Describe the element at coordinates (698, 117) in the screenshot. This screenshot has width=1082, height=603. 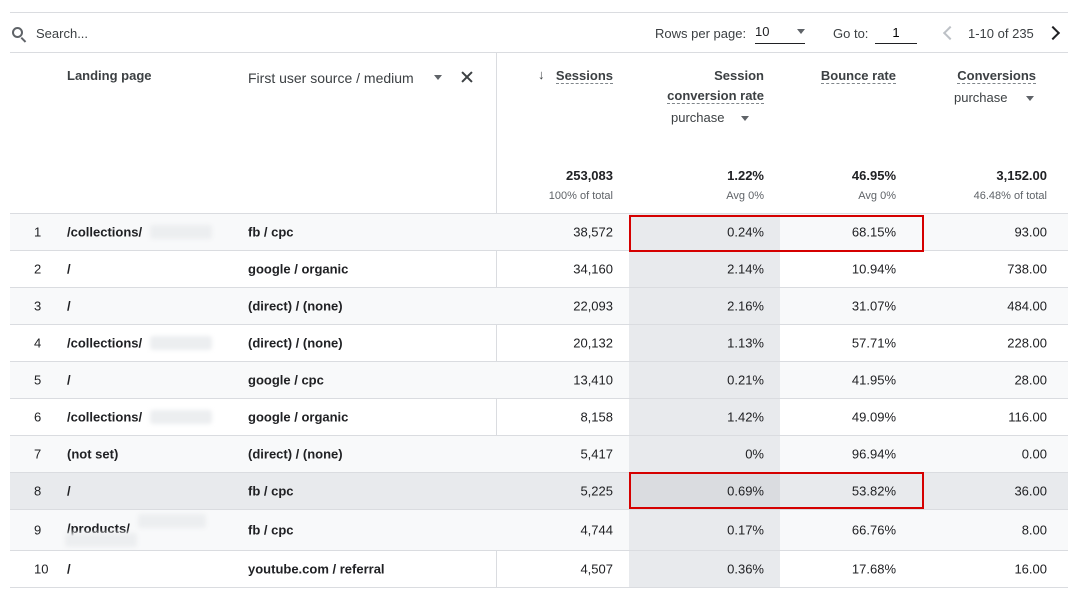
I see `conversion-rate-event-filter: purchase` at that location.